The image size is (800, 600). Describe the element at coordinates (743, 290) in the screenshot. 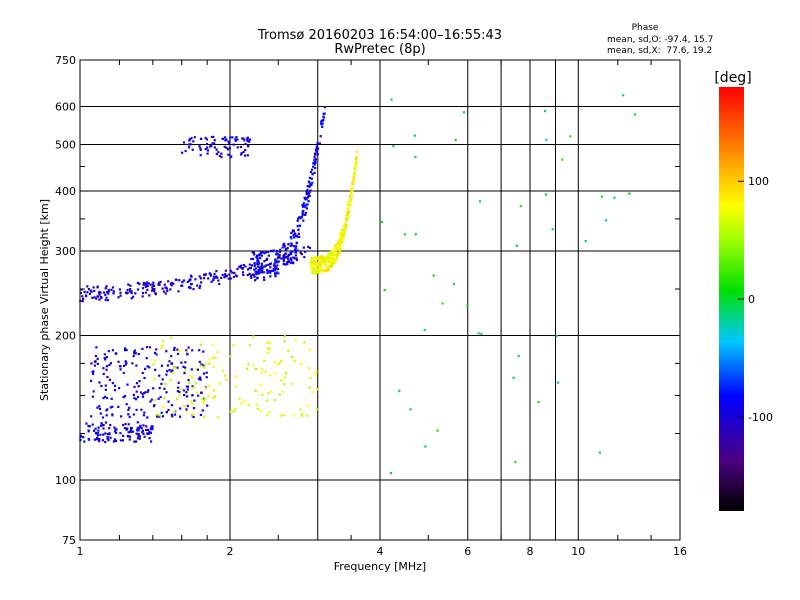

I see `colorbar: [deg] 100 0 -100` at that location.